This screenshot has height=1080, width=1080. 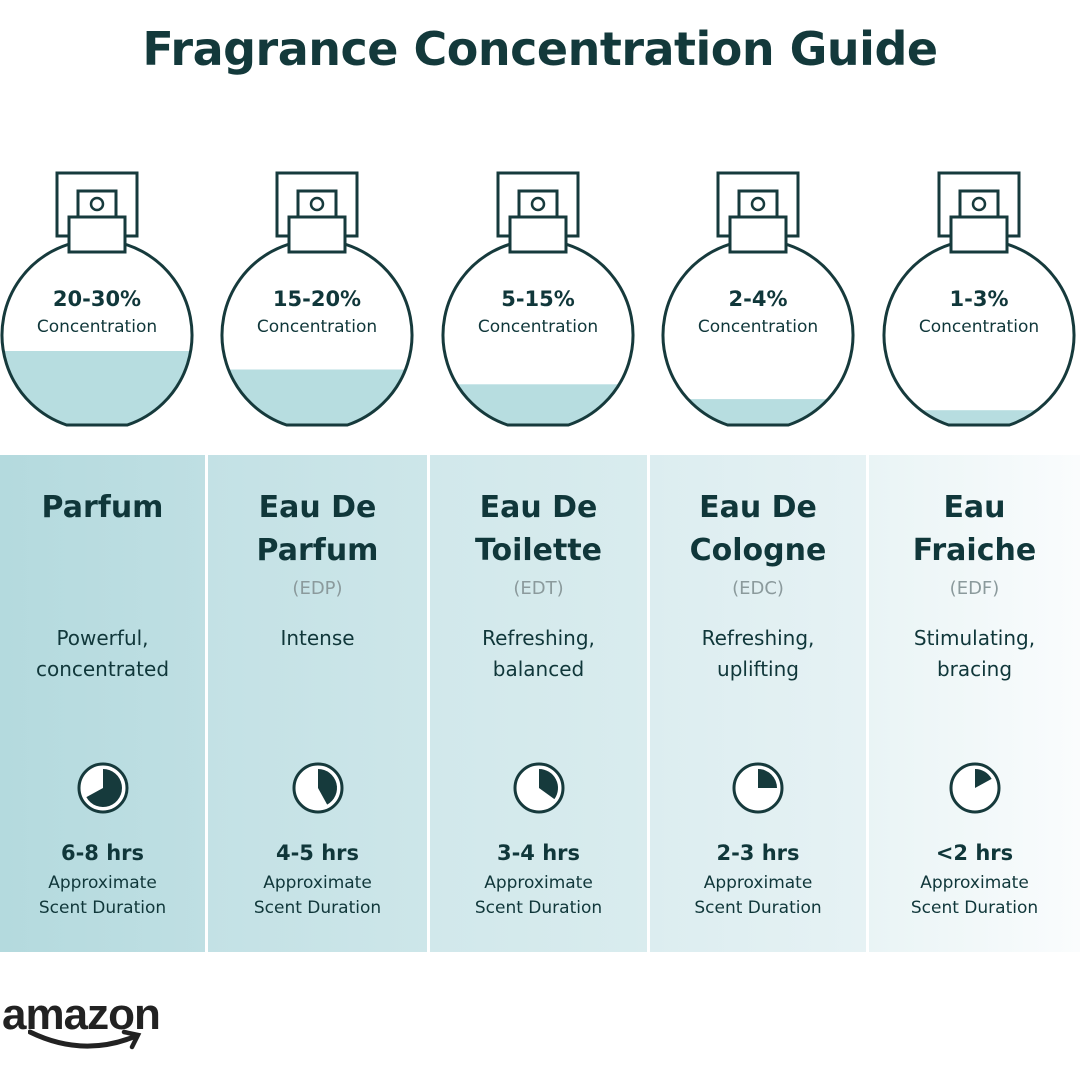 I want to click on type-name-line: Eau, so click(x=974, y=507).